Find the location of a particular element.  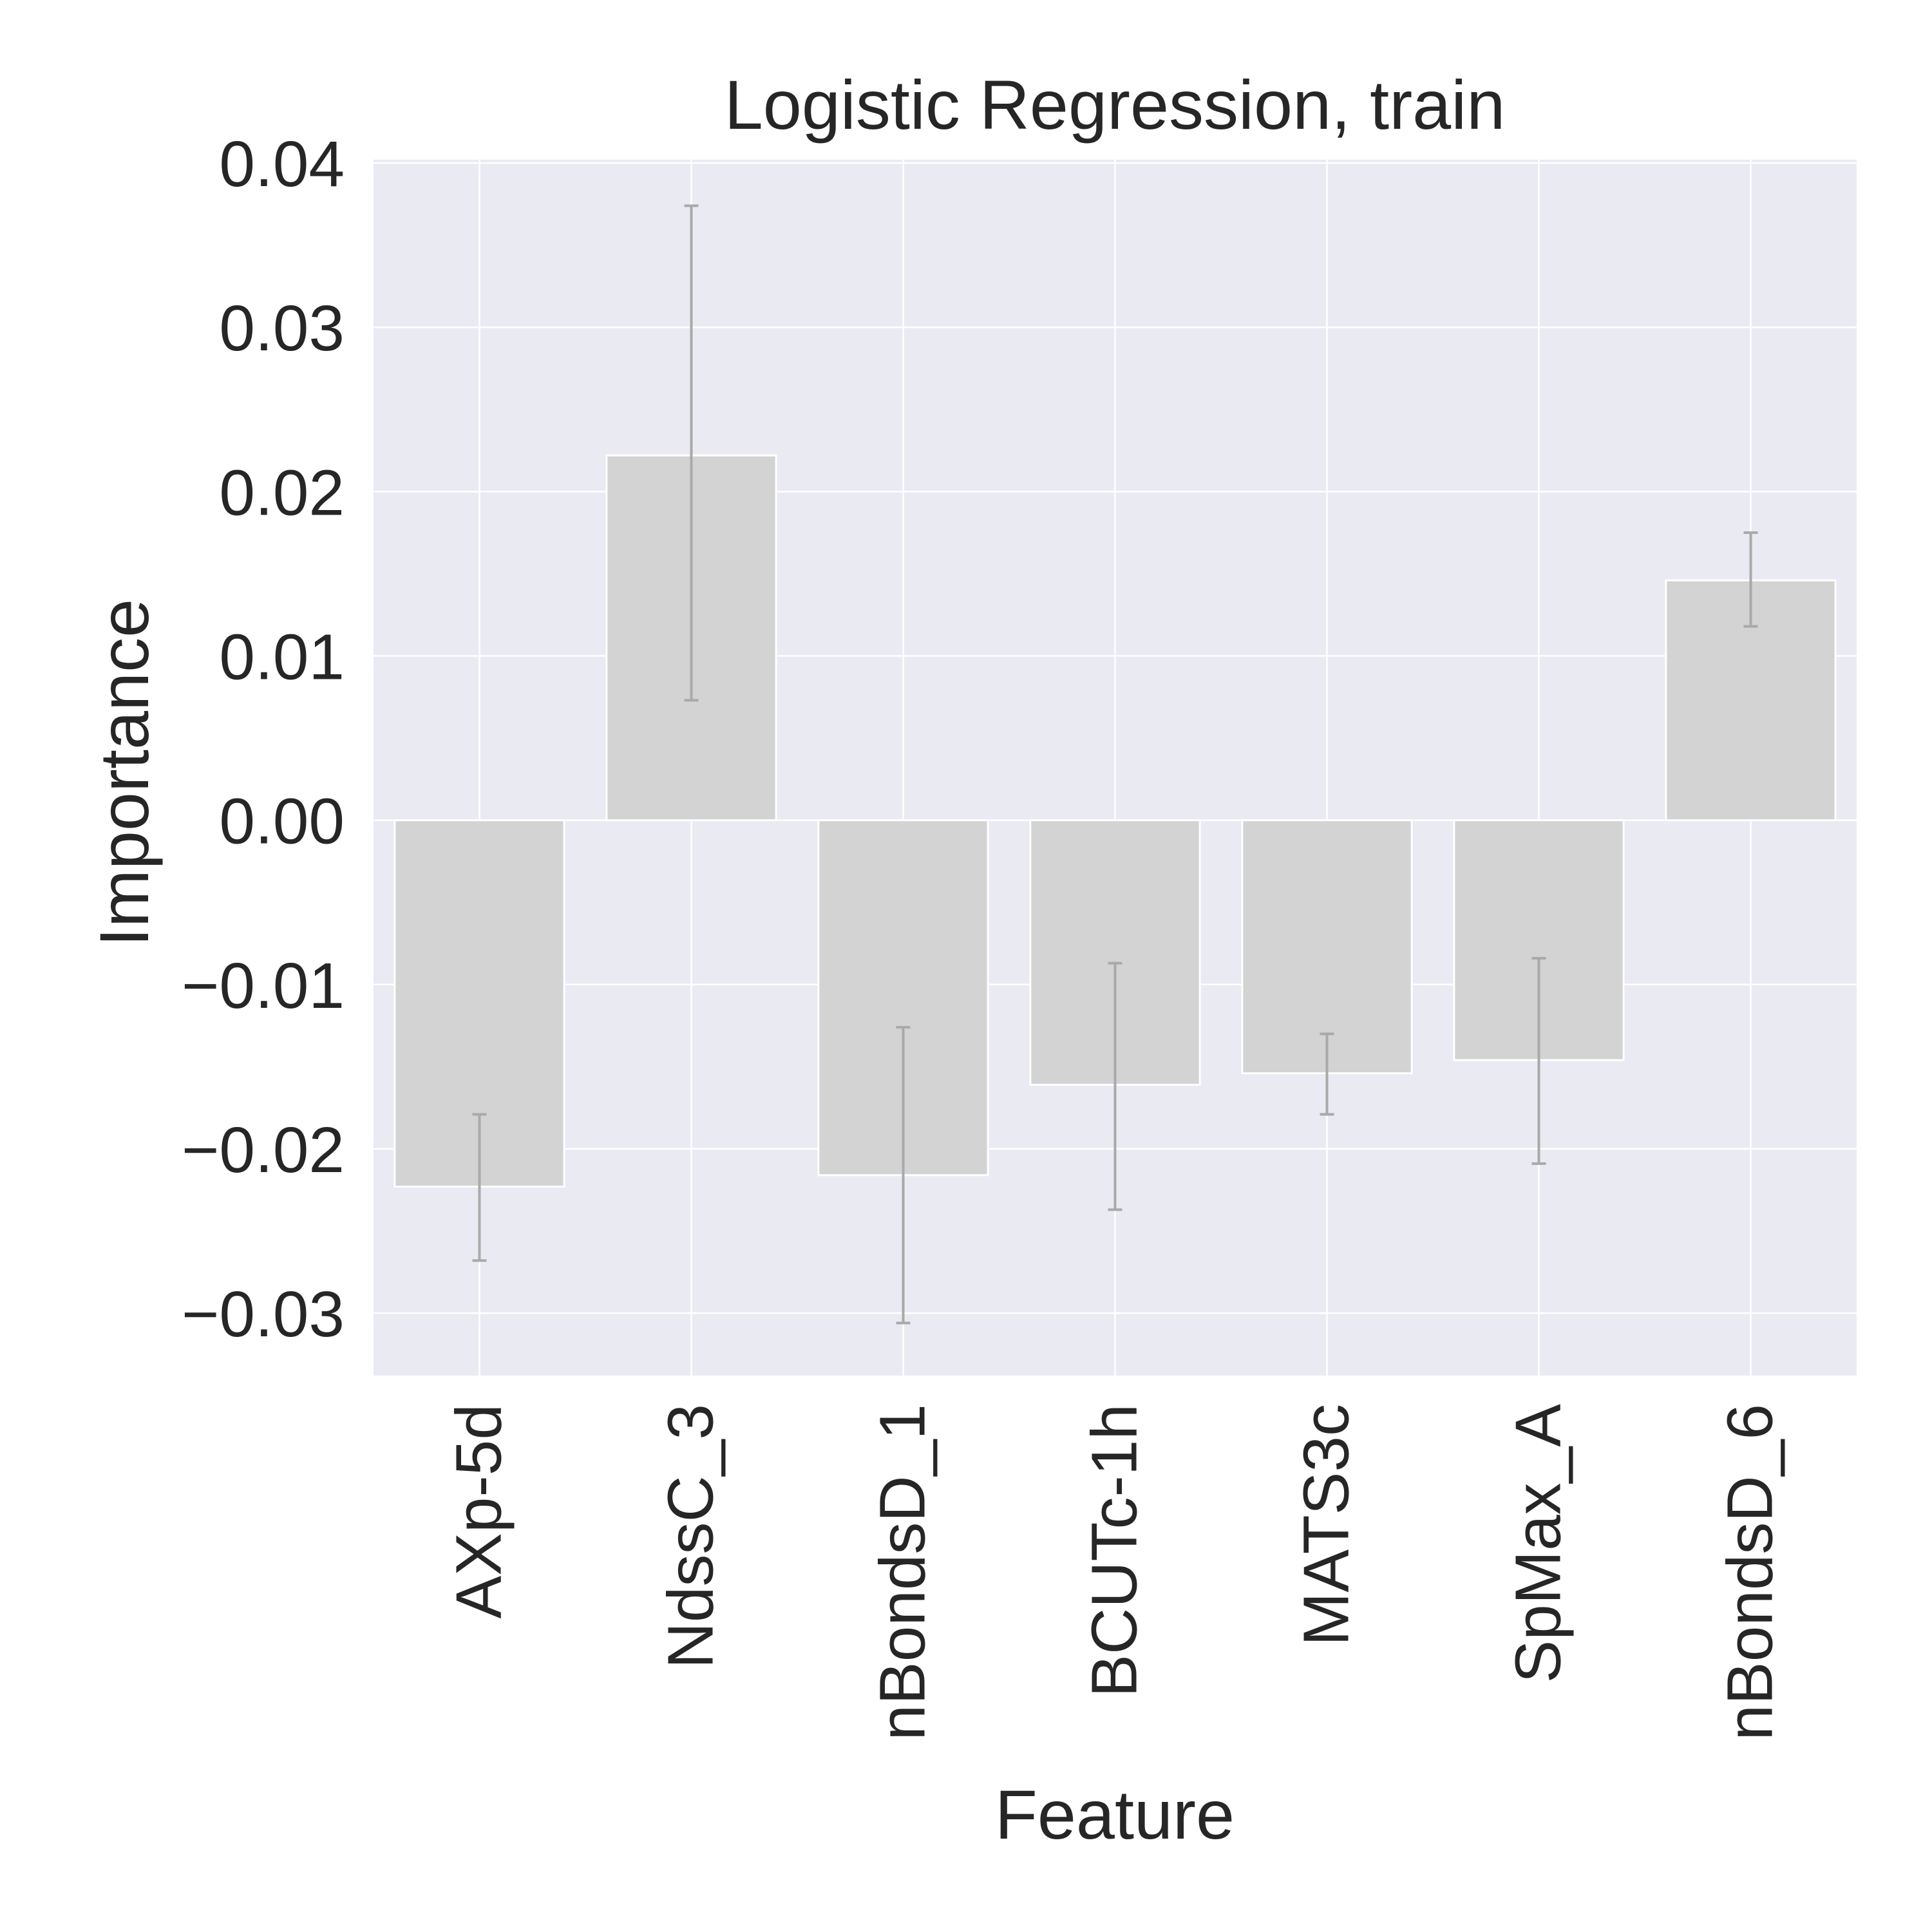

x-tick-label: NdssC_3 is located at coordinates (691, 1537).